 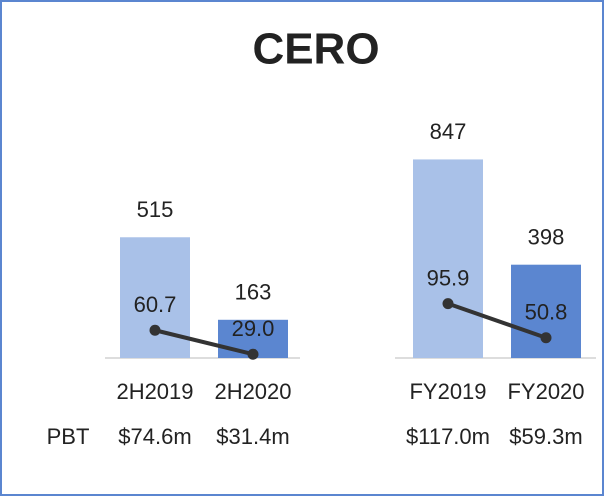 What do you see at coordinates (545, 436) in the screenshot?
I see `row-value: $59.3m` at bounding box center [545, 436].